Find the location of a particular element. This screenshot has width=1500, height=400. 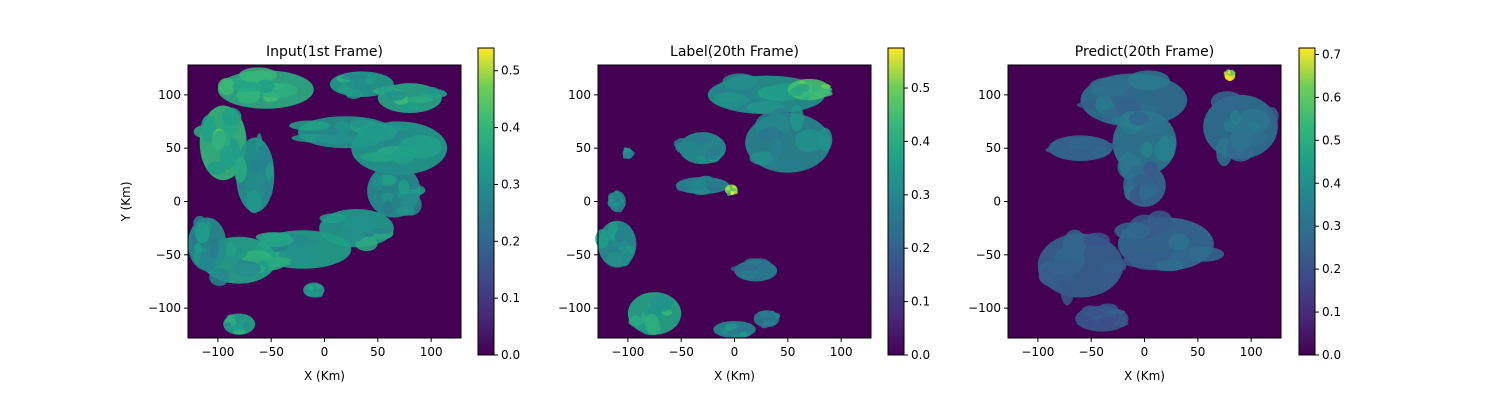

colorbar-tick-label: 0.1 is located at coordinates (920, 302).